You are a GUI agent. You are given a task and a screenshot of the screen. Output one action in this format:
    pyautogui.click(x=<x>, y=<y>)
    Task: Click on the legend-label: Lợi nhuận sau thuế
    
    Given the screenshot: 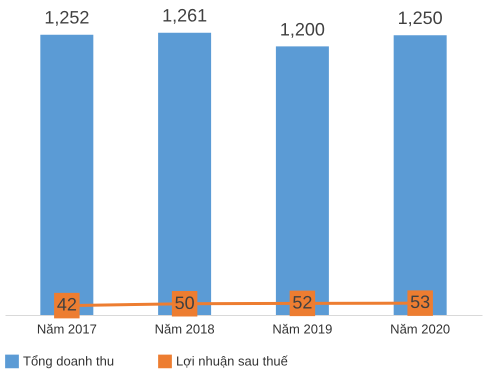 What is the action you would take?
    pyautogui.click(x=232, y=360)
    